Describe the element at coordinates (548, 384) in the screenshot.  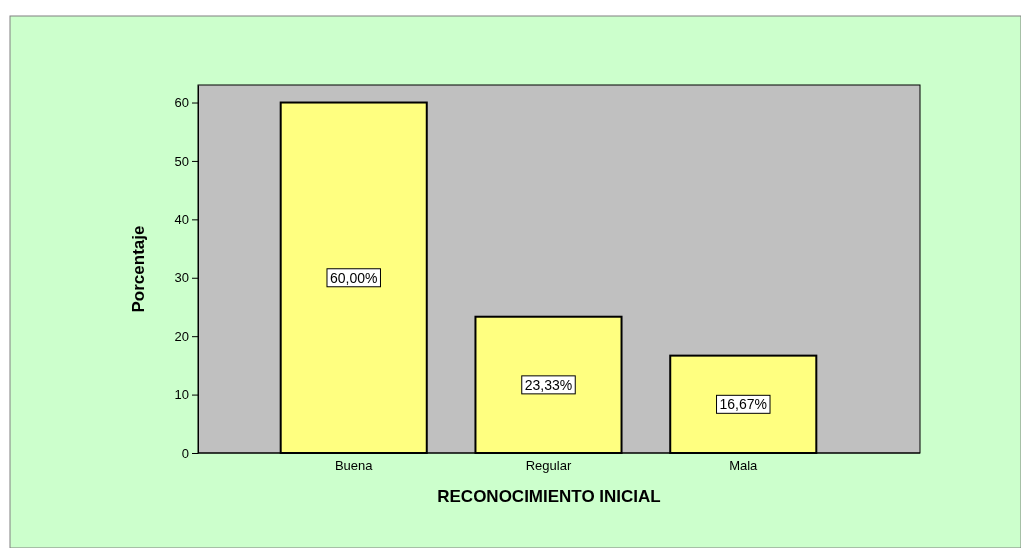
I see `data-label: 23,33%` at that location.